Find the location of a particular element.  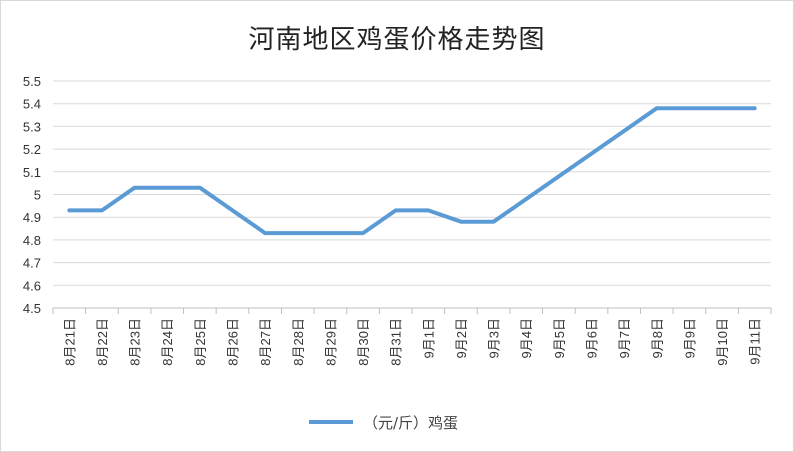

x-tick-label: 8月24日 is located at coordinates (167, 342).